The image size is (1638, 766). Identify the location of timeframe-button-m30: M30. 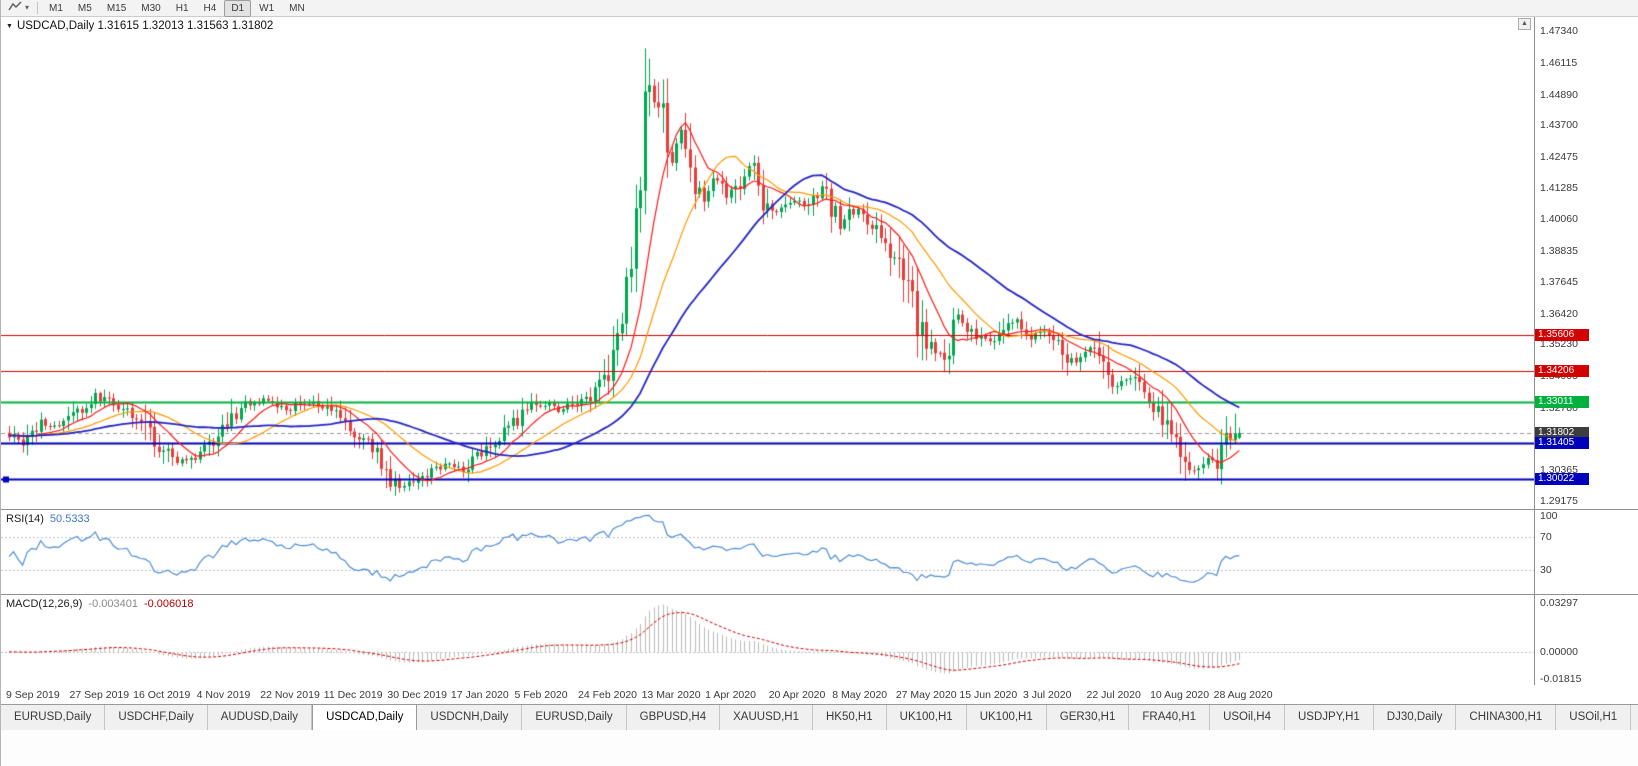
(151, 8).